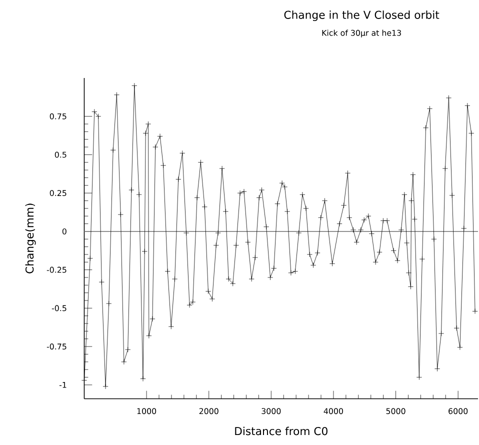 This screenshot has width=479, height=445. I want to click on x-axis-title: Distance from C0, so click(281, 431).